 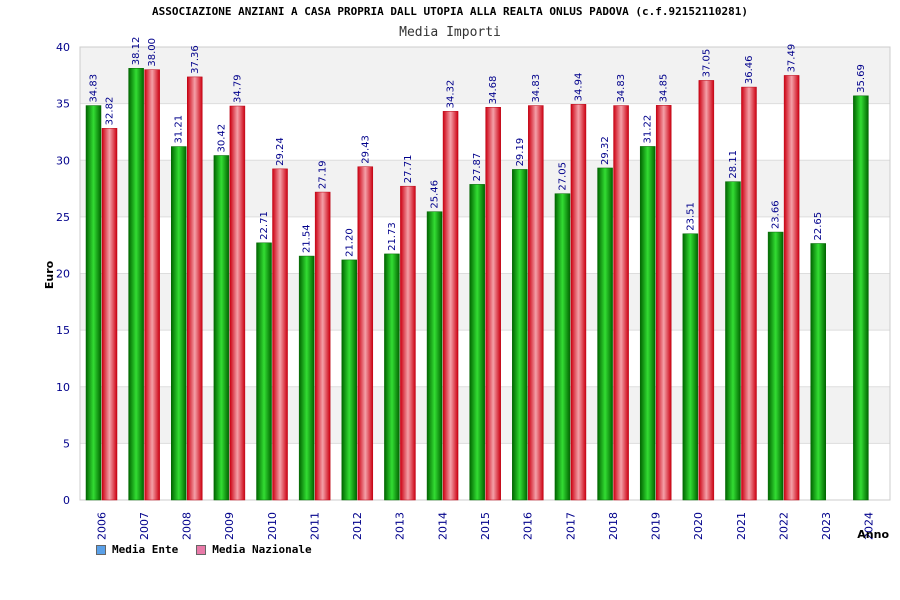 I want to click on bar-value-label: 34.94, so click(x=578, y=87).